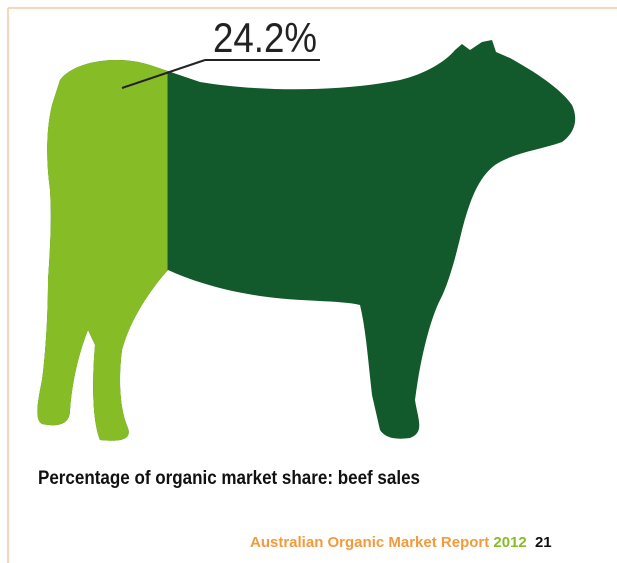 This screenshot has width=617, height=563. Describe the element at coordinates (265, 37) in the screenshot. I see `value-label: 24.2%` at that location.